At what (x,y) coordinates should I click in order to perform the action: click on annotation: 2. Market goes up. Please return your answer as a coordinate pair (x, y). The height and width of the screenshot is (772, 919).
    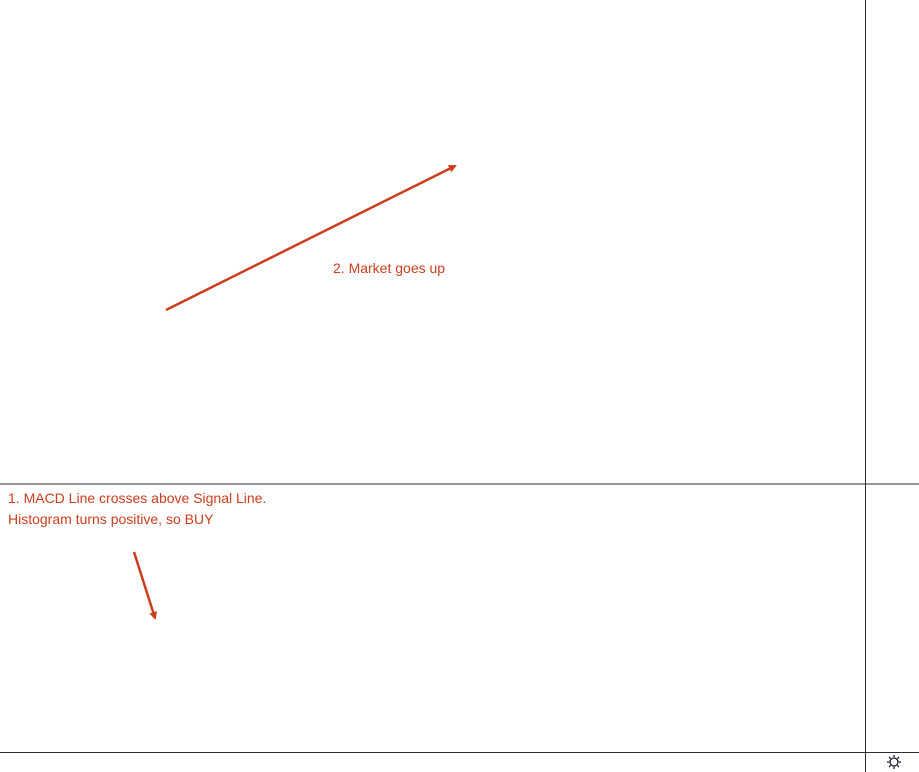
    Looking at the image, I should click on (389, 268).